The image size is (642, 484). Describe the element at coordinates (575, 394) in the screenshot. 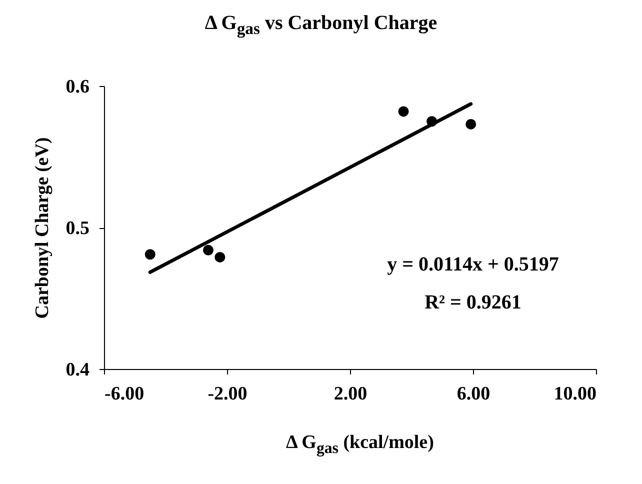

I see `x-tick-label: 10.00` at that location.